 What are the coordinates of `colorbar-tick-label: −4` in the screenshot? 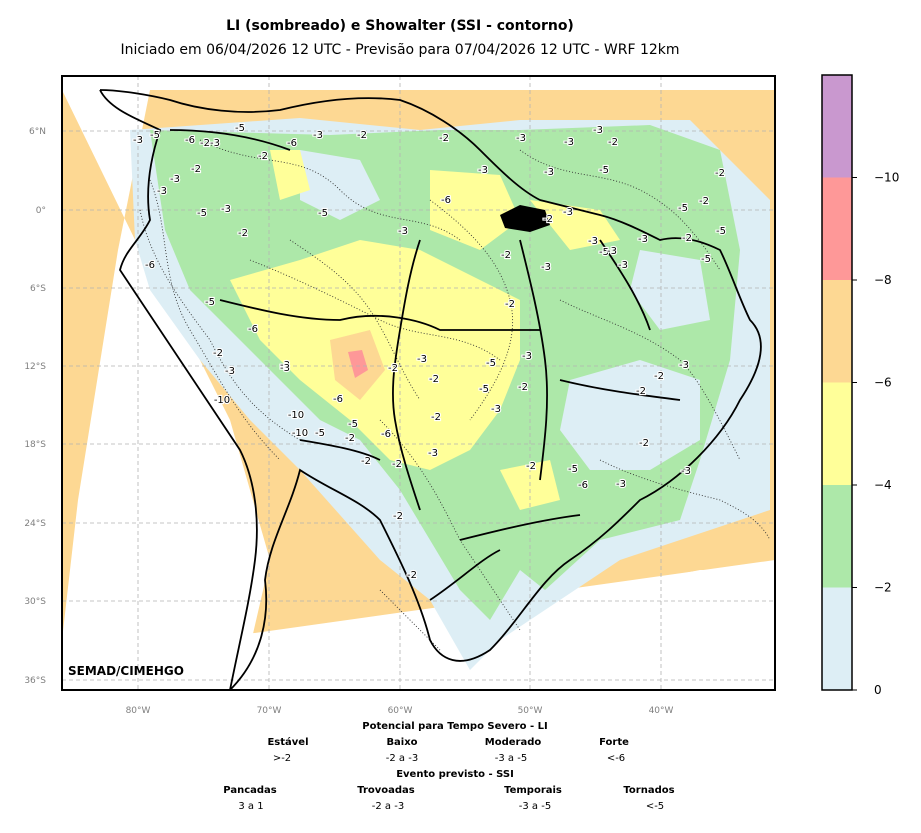 It's located at (883, 485).